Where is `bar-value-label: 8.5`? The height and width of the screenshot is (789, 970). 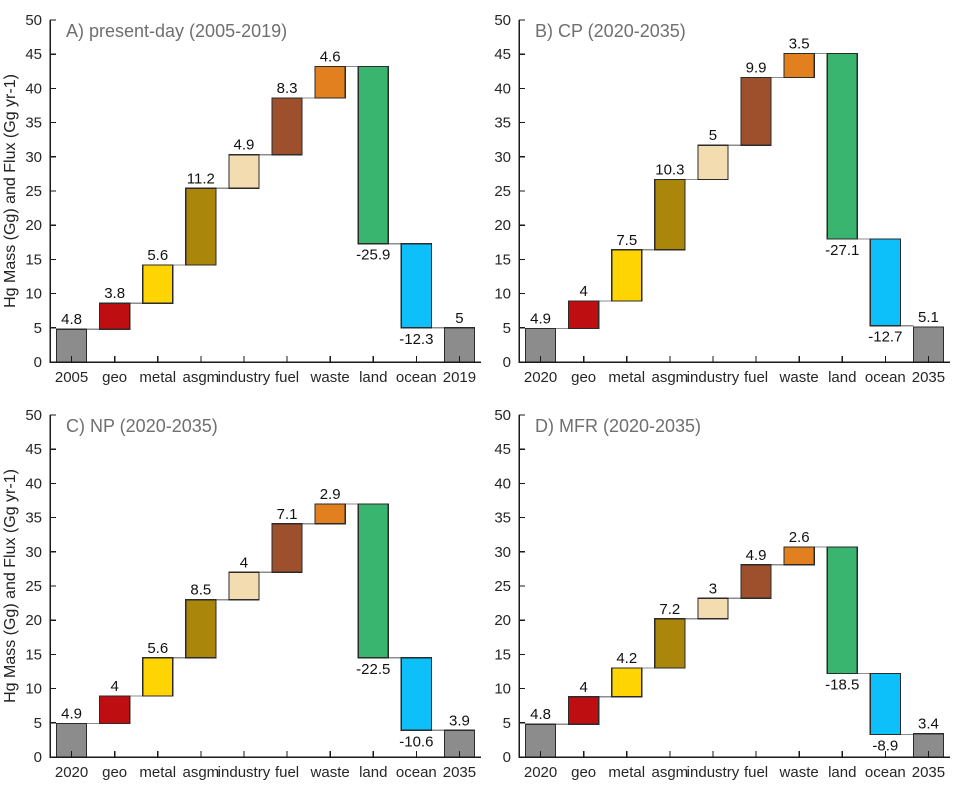 bar-value-label: 8.5 is located at coordinates (200, 589).